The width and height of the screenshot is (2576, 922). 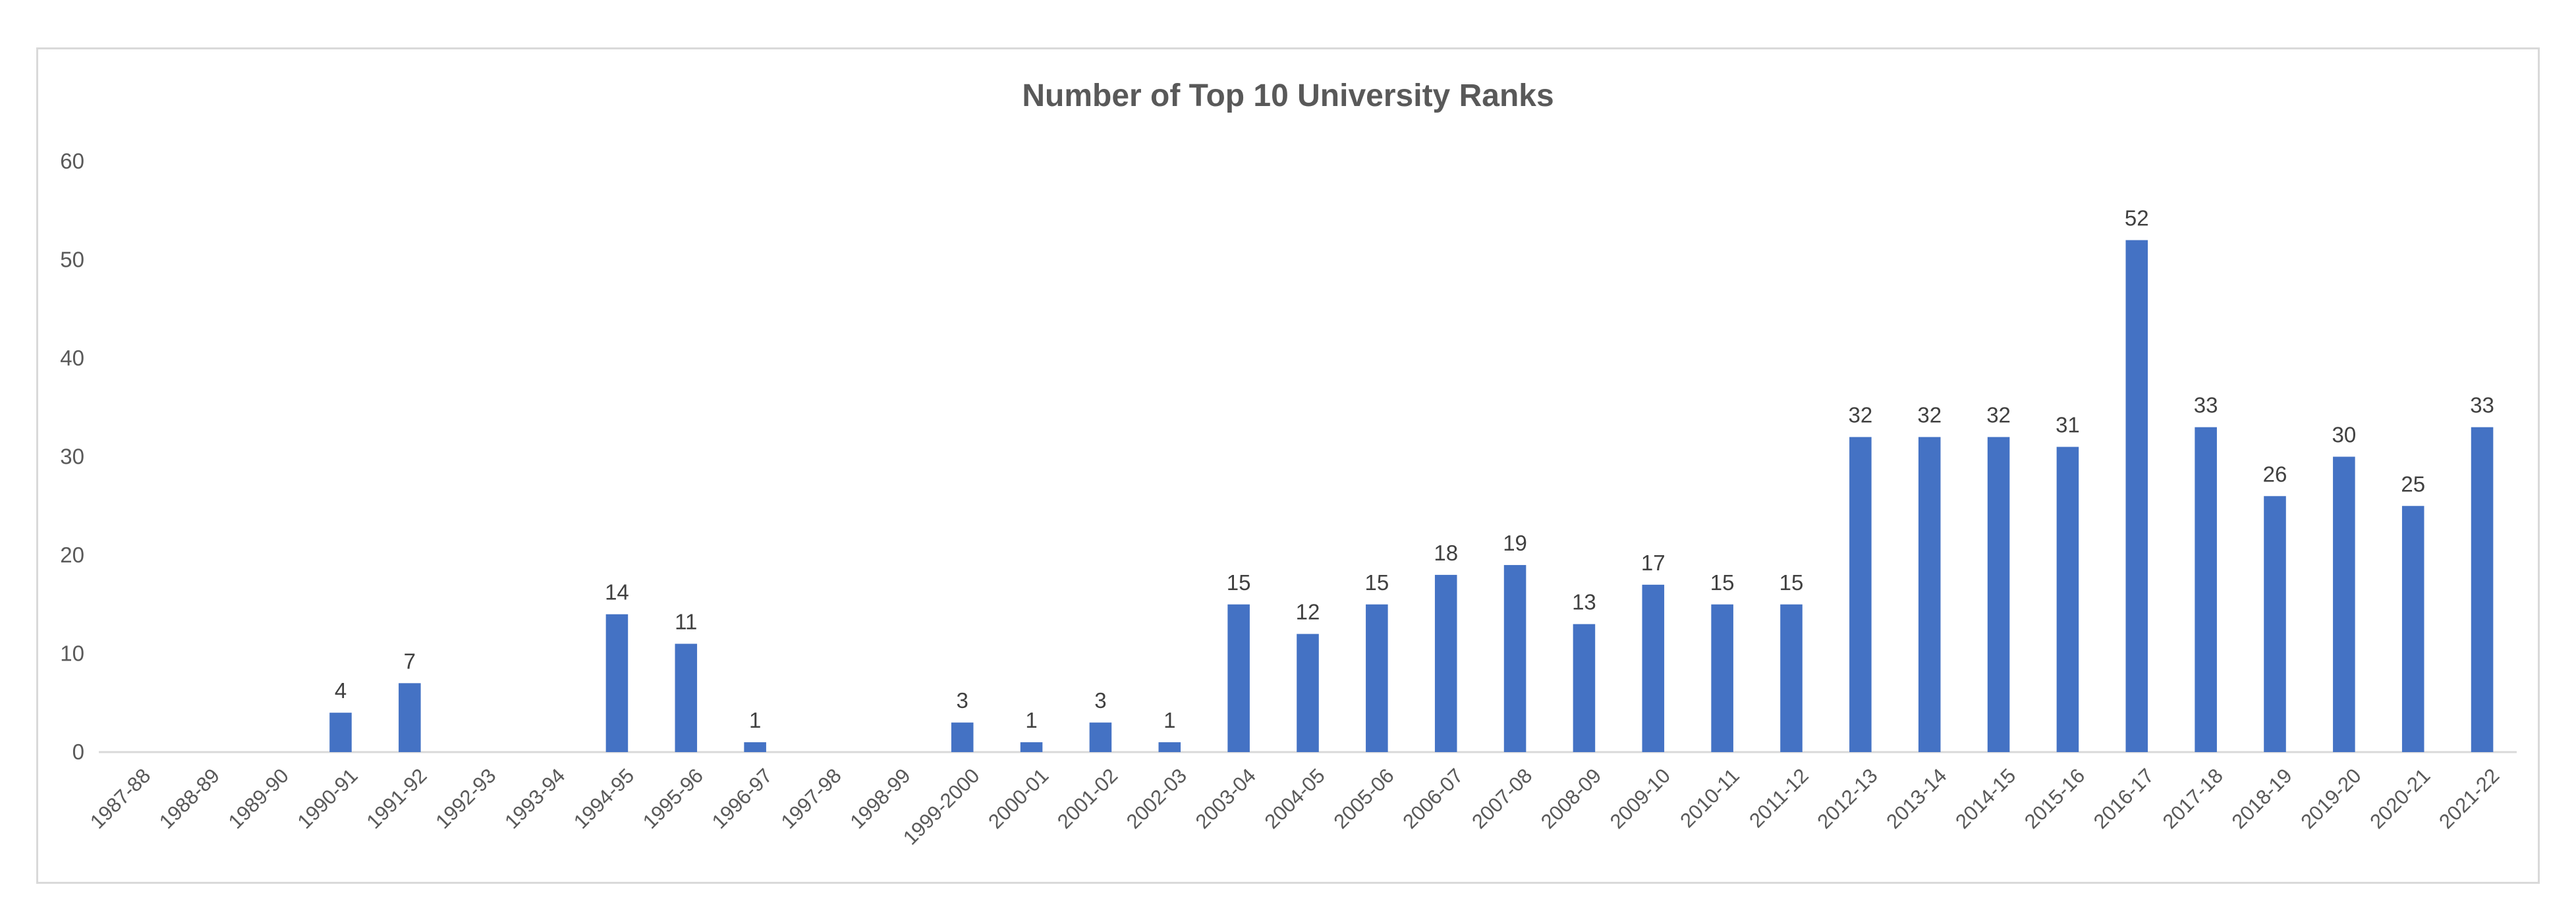 I want to click on x-tick-label: 2006-07, so click(x=1432, y=798).